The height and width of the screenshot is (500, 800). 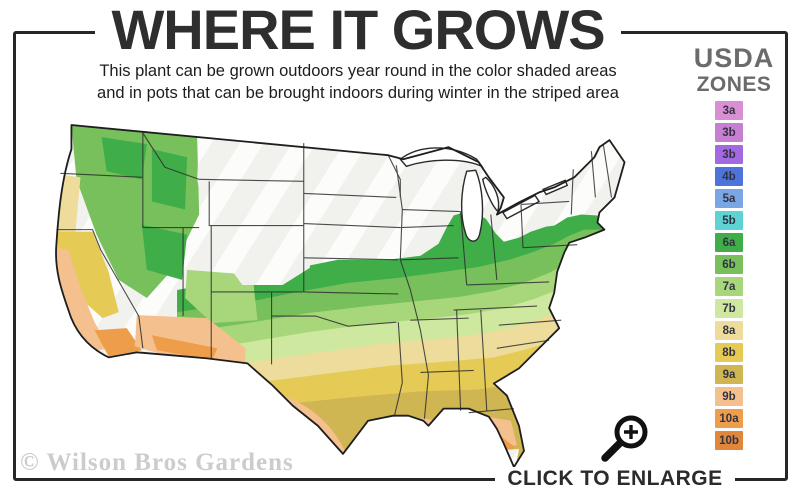 I want to click on zone-west-idaho, so click(x=169, y=179).